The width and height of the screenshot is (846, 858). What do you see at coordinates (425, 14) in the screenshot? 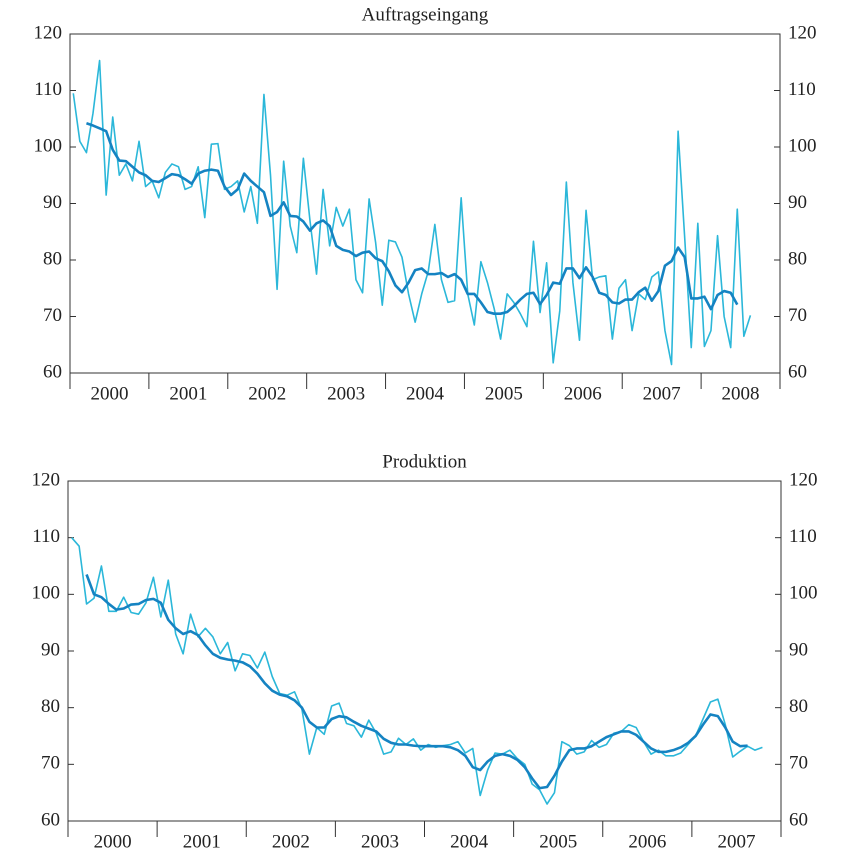
I see `chart-title: Auftragseingang` at bounding box center [425, 14].